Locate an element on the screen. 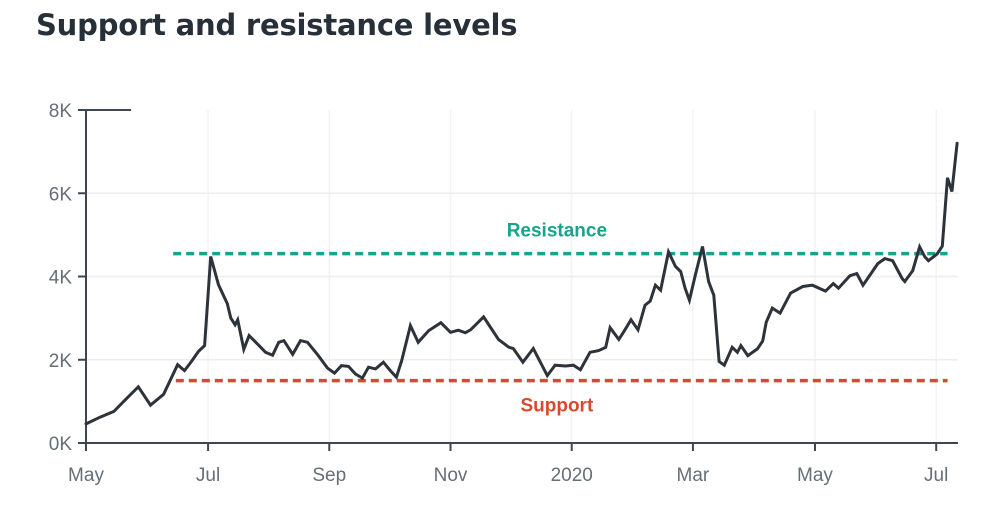  y-tick-label: 8K is located at coordinates (61, 111).